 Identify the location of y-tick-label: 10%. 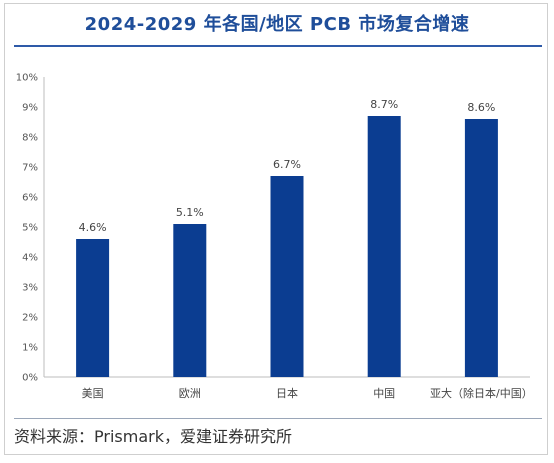
(27, 78).